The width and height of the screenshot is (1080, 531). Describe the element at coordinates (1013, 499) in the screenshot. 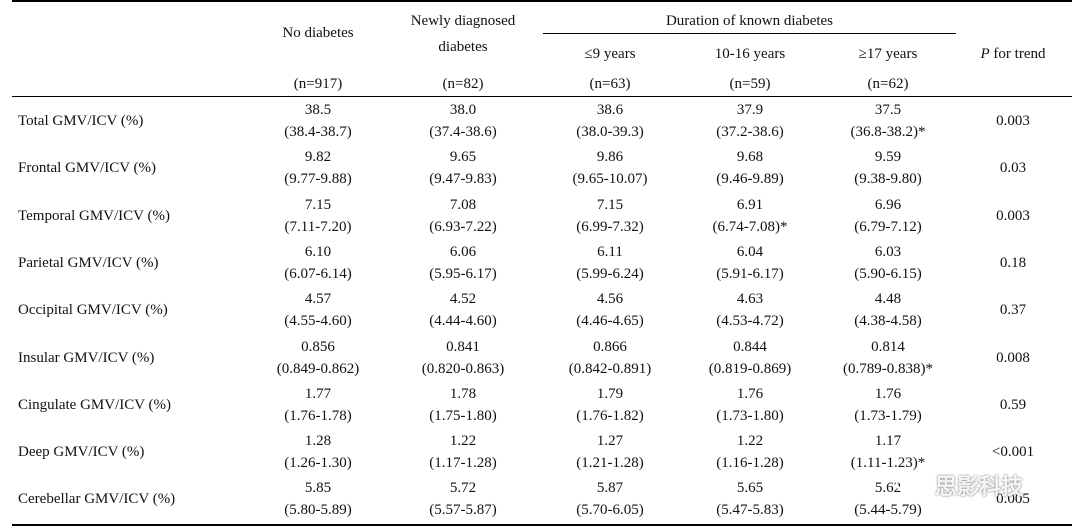

I see `p-value: 0.005` at that location.